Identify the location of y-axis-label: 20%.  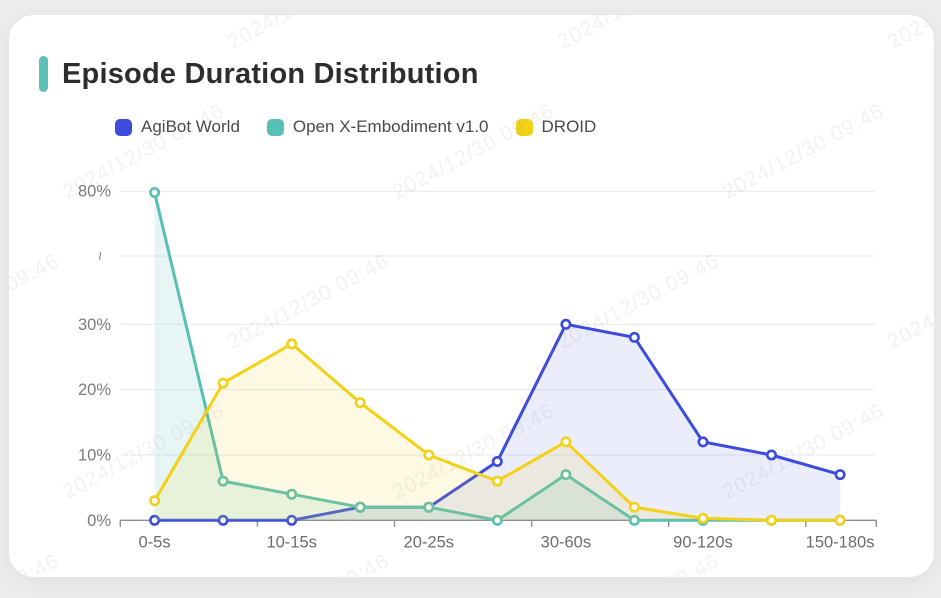
(94, 390).